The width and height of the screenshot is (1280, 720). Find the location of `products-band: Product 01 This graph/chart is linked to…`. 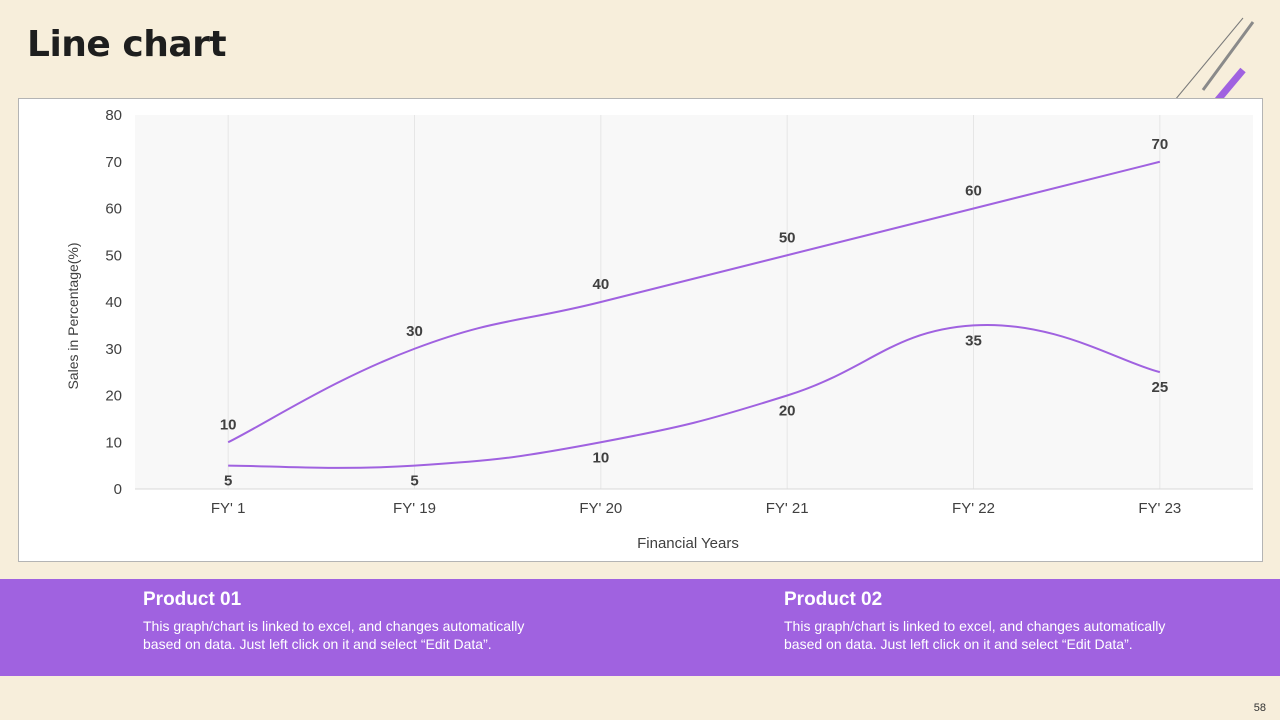

products-band: Product 01 This graph/chart is linked to… is located at coordinates (640, 627).